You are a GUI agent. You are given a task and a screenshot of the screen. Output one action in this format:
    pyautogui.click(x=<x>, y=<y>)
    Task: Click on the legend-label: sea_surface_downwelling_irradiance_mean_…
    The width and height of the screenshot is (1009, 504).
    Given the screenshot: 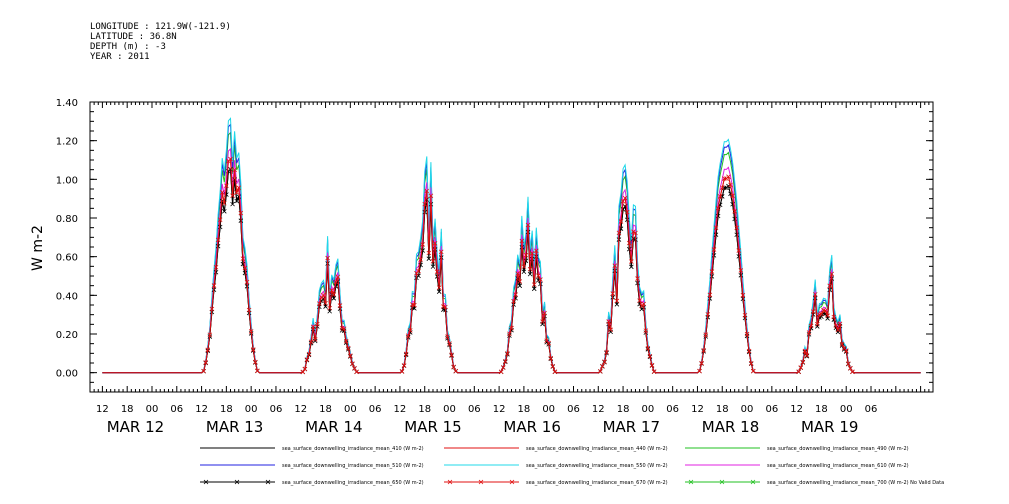 What is the action you would take?
    pyautogui.click(x=597, y=449)
    